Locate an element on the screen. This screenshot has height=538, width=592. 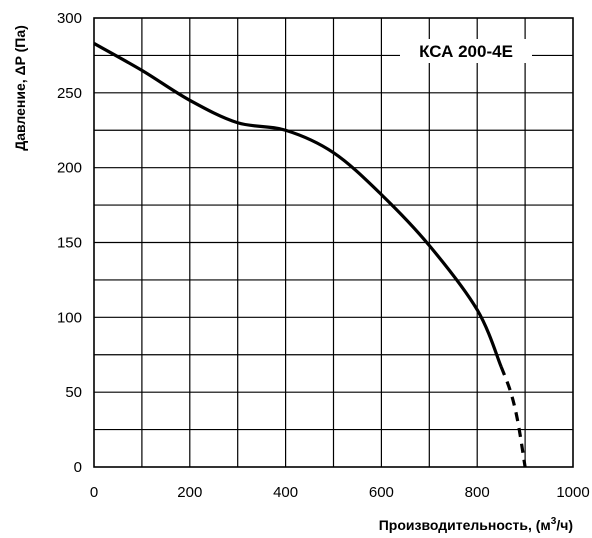
x-axis-ticks: 0 200 400 600 800 1000 is located at coordinates (340, 492).